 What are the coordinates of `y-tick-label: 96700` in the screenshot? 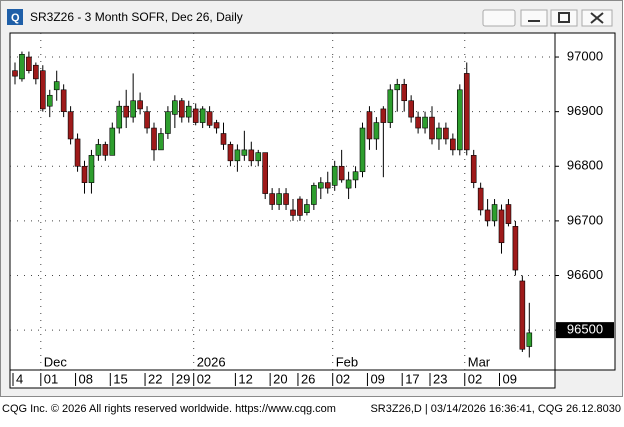 It's located at (585, 219).